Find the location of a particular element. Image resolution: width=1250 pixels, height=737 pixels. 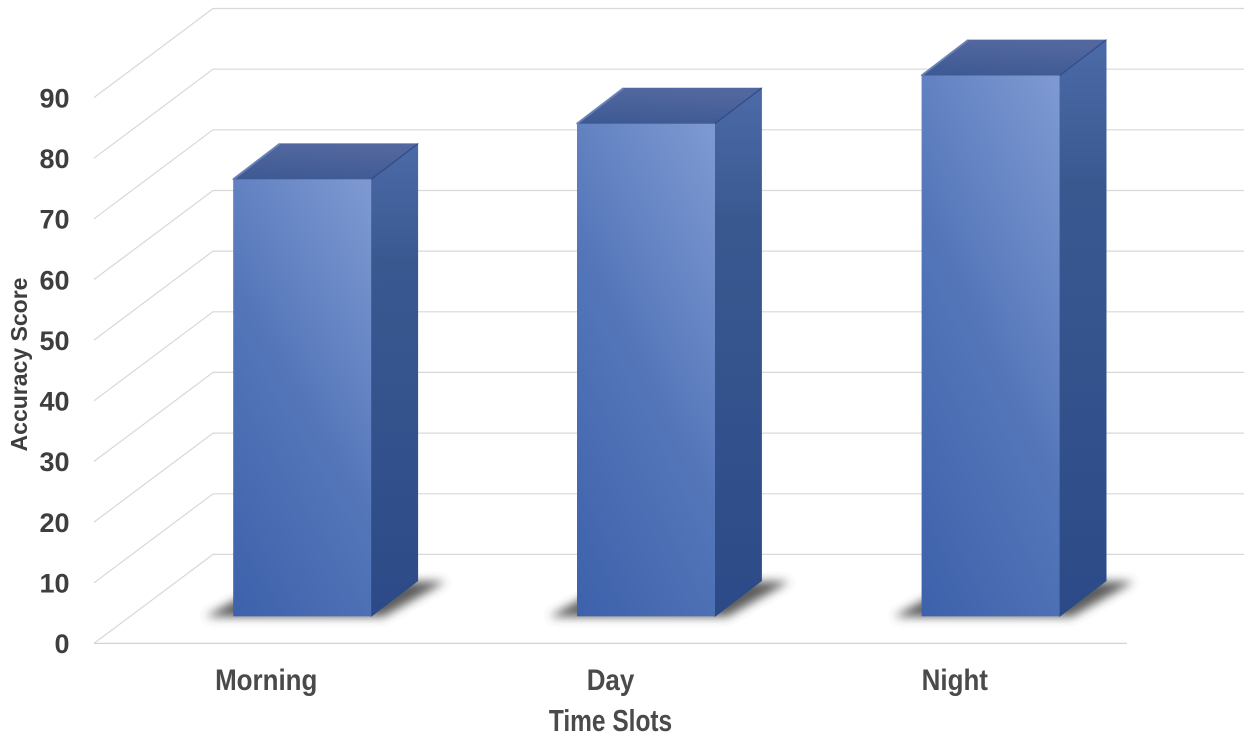

svg-text: 30 is located at coordinates (54, 462).